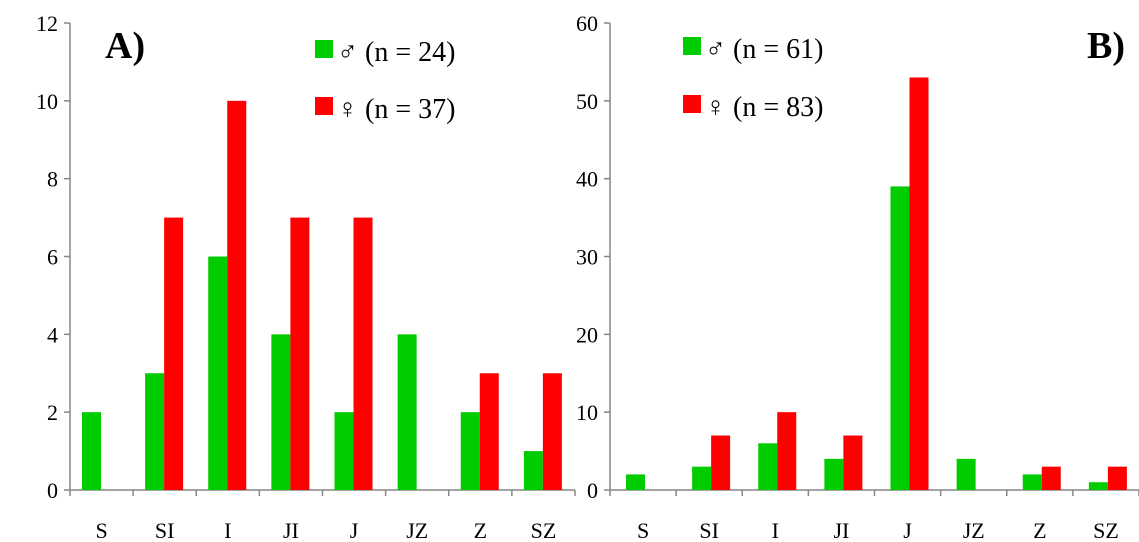  I want to click on panel-label-a: A), so click(125, 46).